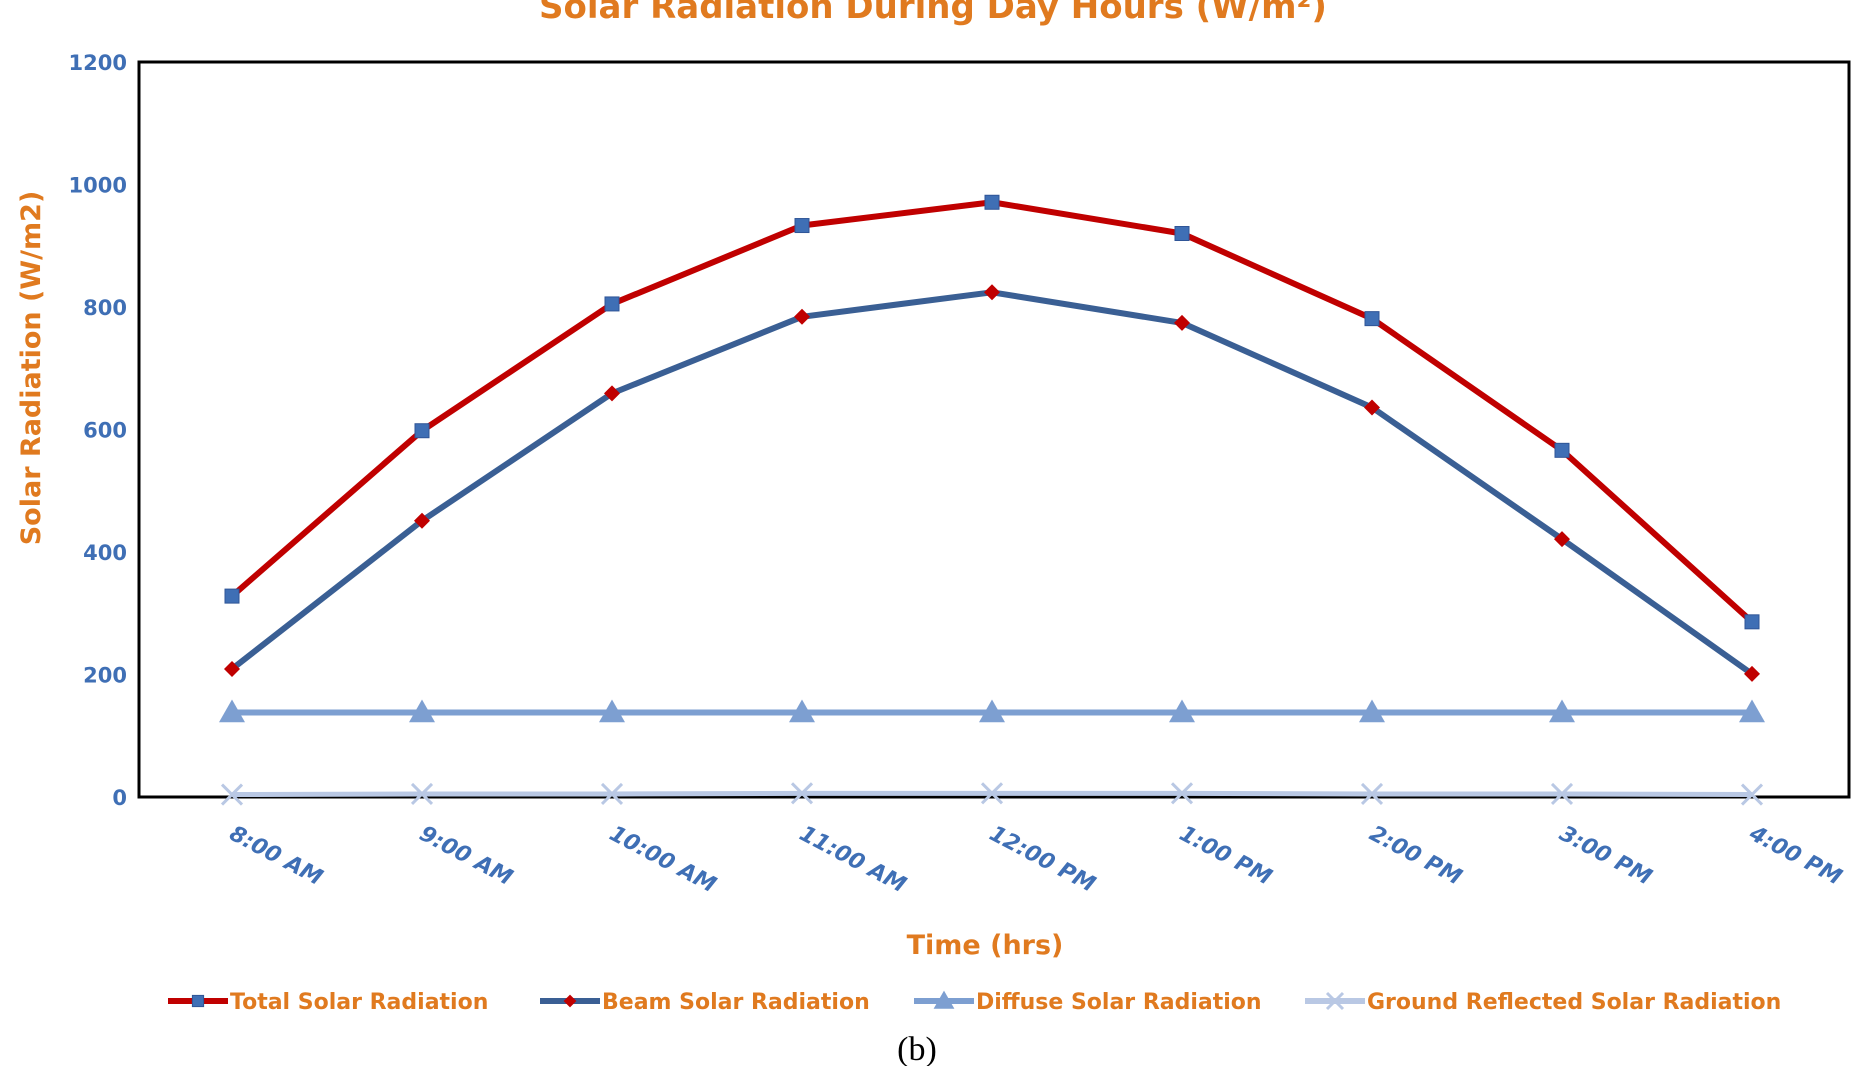 This screenshot has width=1866, height=1066. I want to click on x-tick-label: 10:00 AM, so click(662, 859).